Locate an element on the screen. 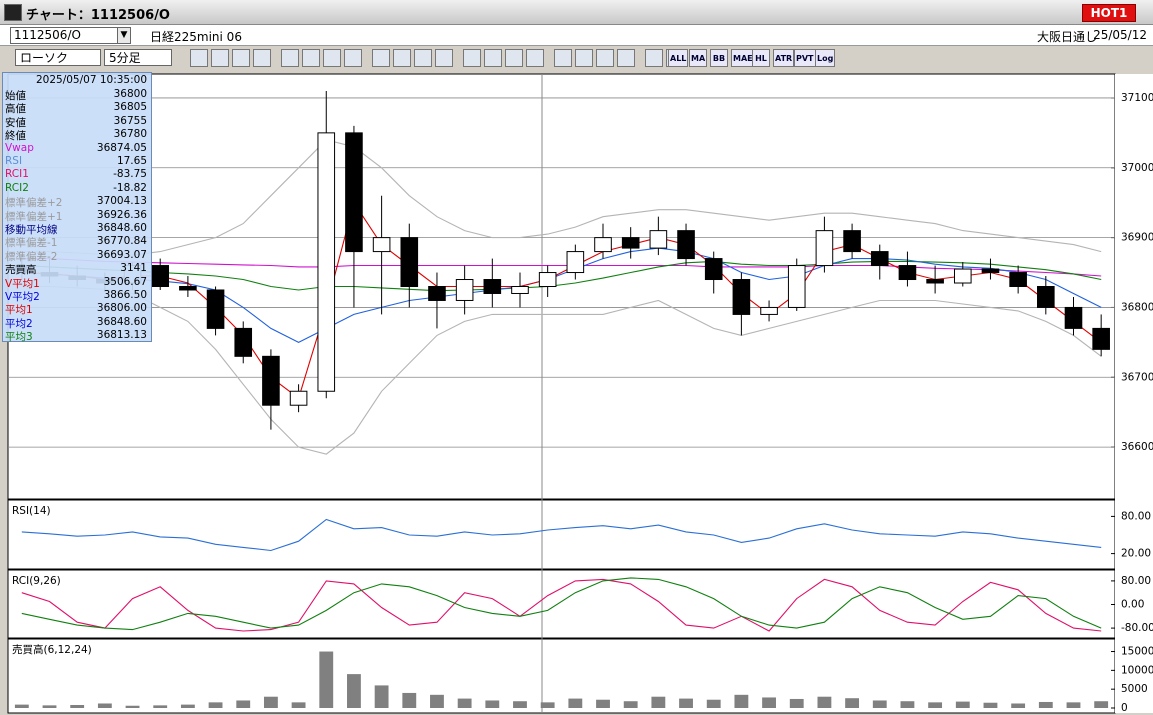  tool-button: HL is located at coordinates (761, 58).